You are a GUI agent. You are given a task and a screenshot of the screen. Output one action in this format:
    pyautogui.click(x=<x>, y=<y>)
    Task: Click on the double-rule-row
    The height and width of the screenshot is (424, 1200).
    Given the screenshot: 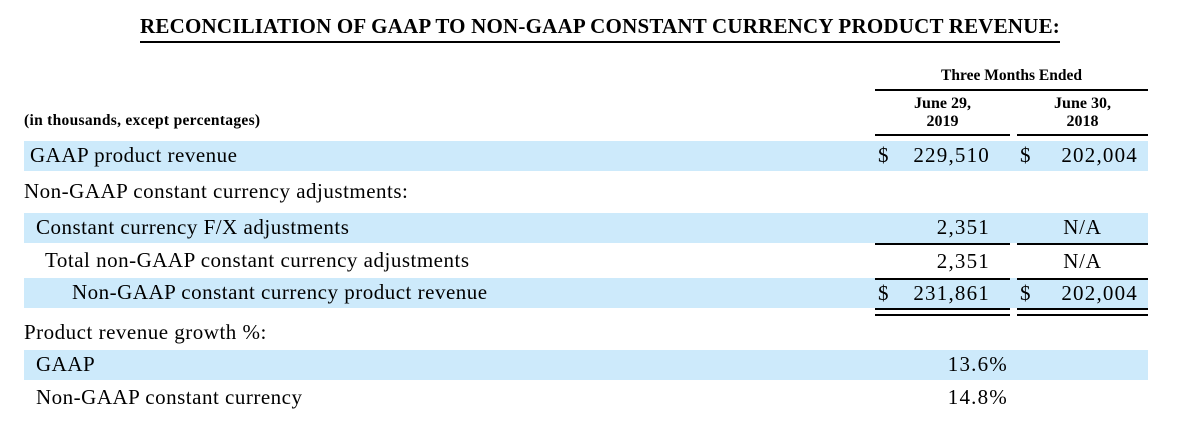 What is the action you would take?
    pyautogui.click(x=586, y=311)
    